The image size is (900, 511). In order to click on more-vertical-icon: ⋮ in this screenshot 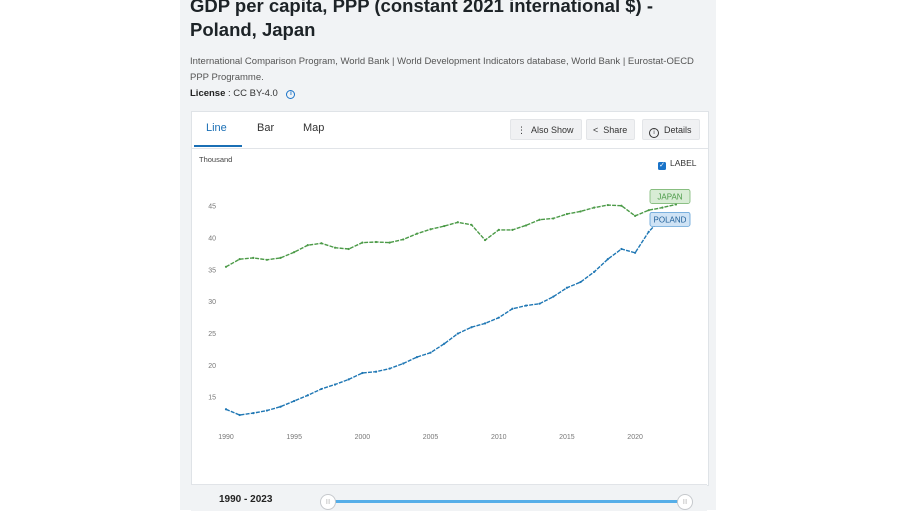, I will do `click(521, 130)`.